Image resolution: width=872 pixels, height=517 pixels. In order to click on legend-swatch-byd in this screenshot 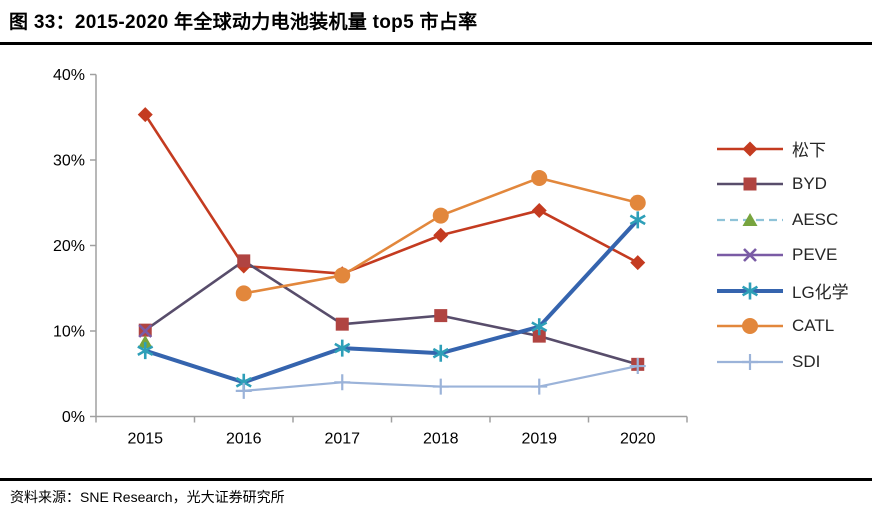, I will do `click(750, 184)`.